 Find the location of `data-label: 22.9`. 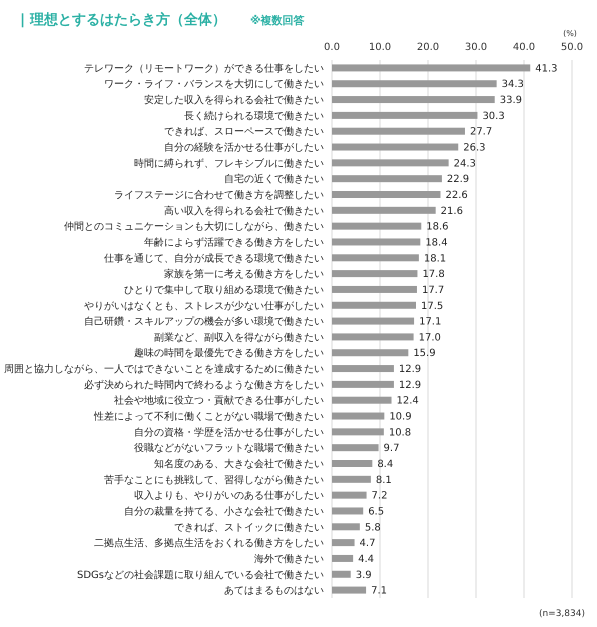

data-label: 22.9 is located at coordinates (458, 180).